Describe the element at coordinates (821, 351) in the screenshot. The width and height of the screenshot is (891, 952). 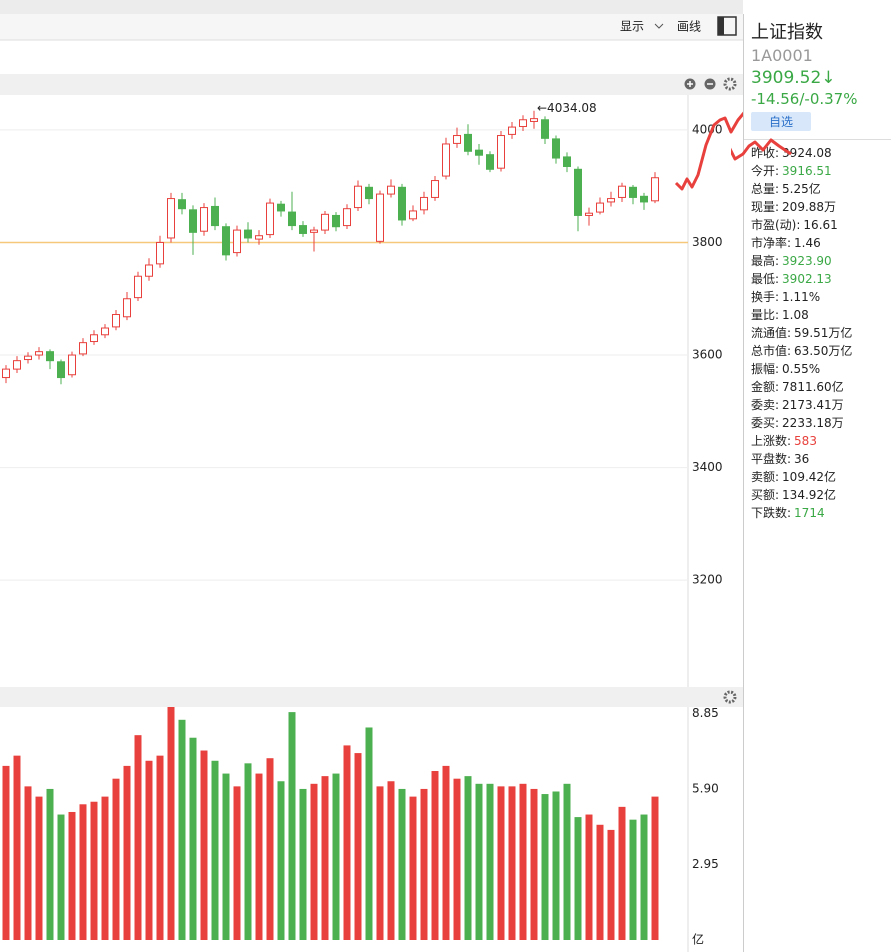
I see `stat-row: 总市值: 63.50万亿` at that location.